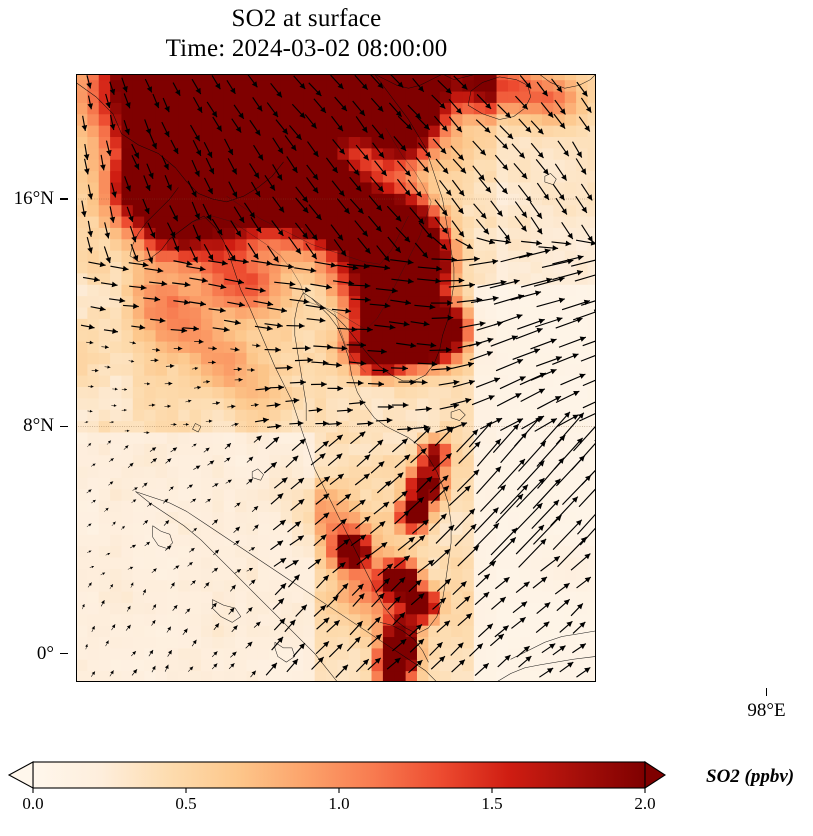  What do you see at coordinates (186, 803) in the screenshot?
I see `colorbar-tick-label: 0.5` at bounding box center [186, 803].